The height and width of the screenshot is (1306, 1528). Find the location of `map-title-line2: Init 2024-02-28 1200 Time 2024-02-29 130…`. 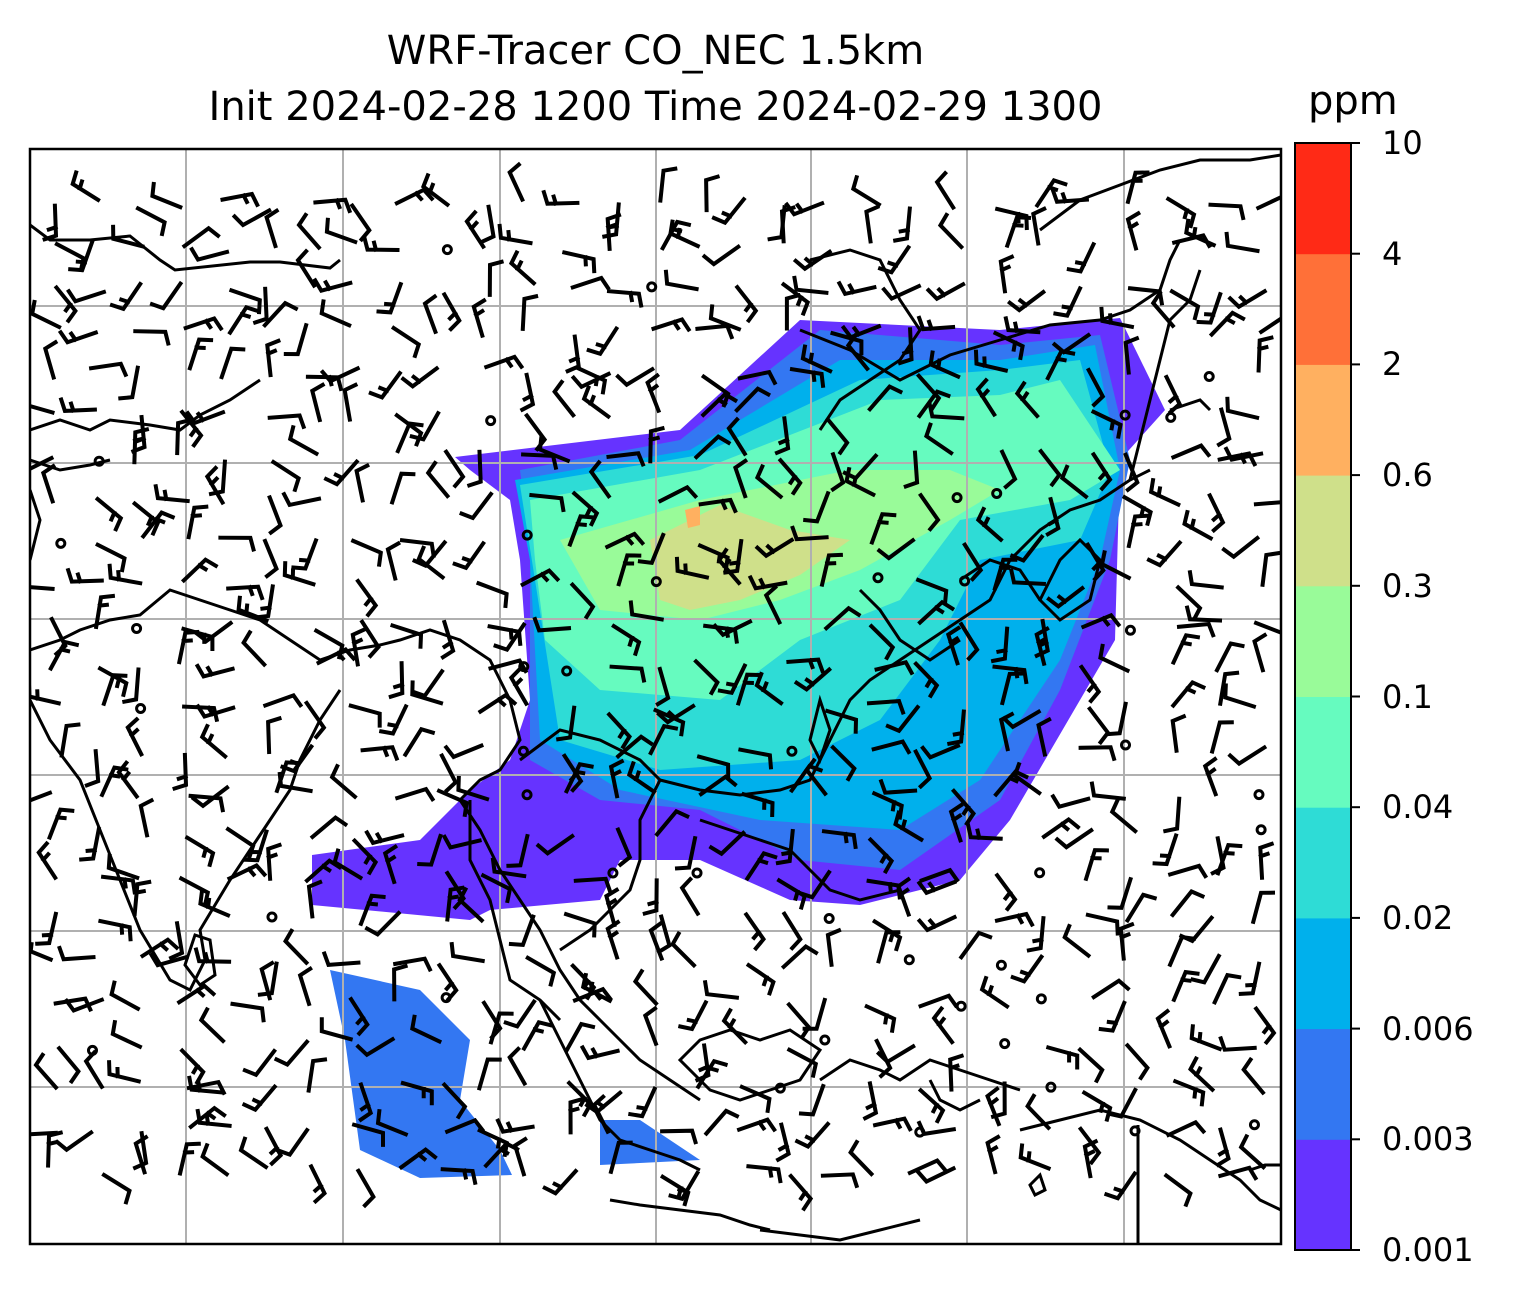

map-title-line2: Init 2024-02-28 1200 Time 2024-02-29 130… is located at coordinates (655, 107).